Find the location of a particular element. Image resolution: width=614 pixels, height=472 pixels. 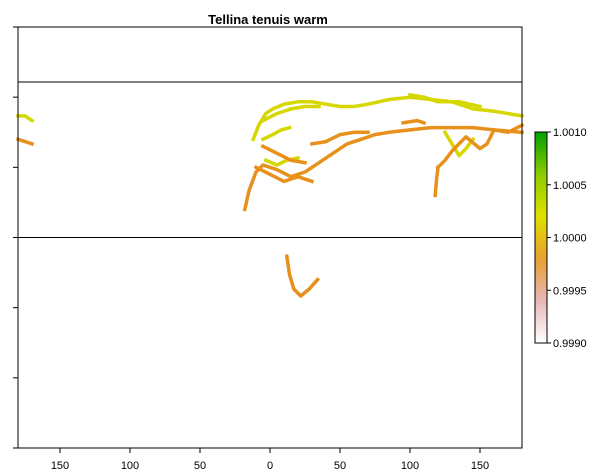

legend-colorbar is located at coordinates (541, 237).